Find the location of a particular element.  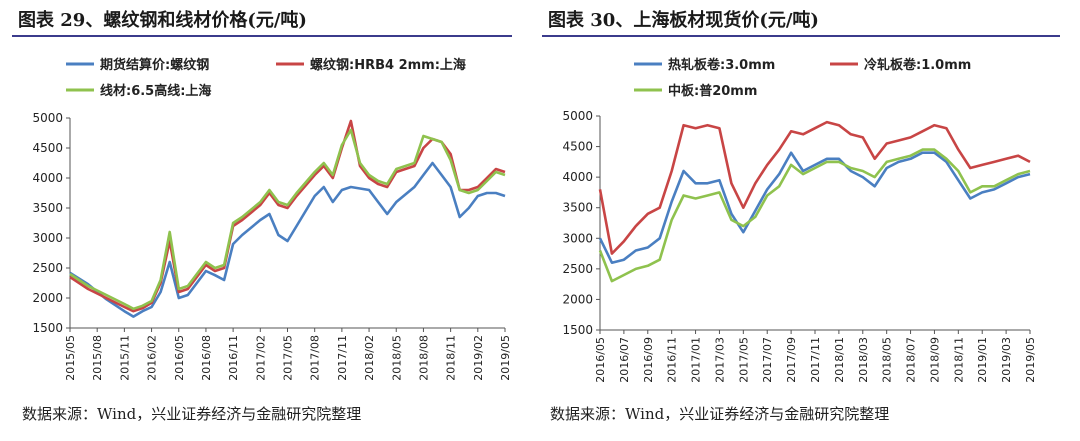

x-tick-label: 2015/08 is located at coordinates (97, 358).